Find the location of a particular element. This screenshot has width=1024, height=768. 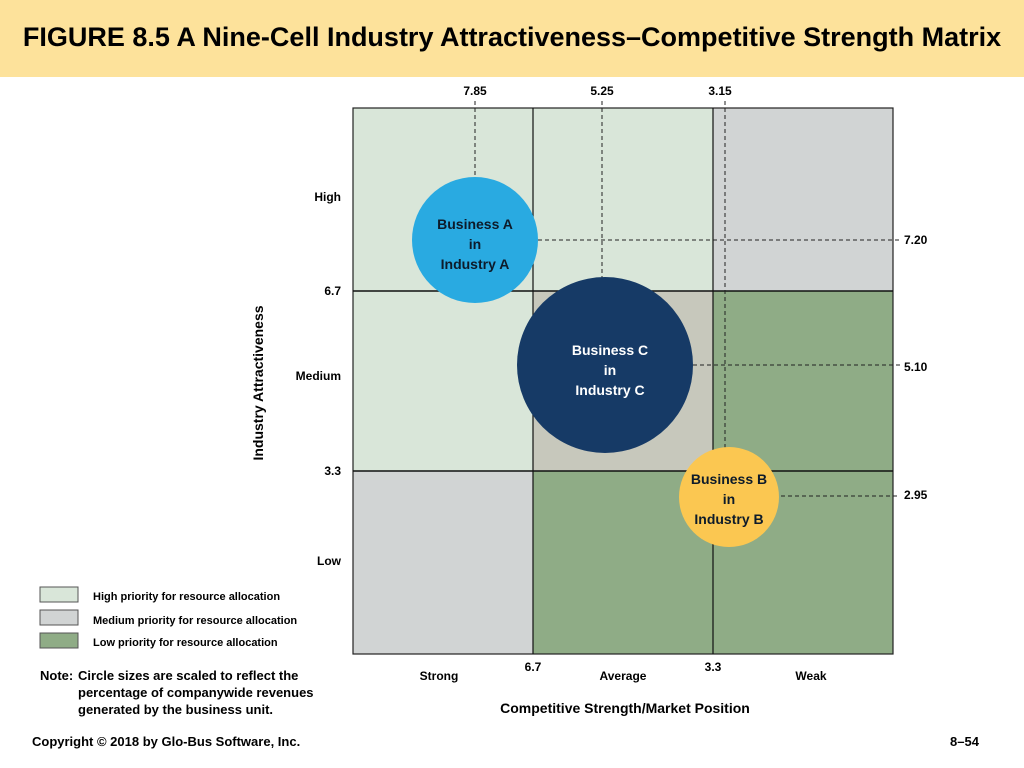

bubble-a-line2: in is located at coordinates (475, 244).